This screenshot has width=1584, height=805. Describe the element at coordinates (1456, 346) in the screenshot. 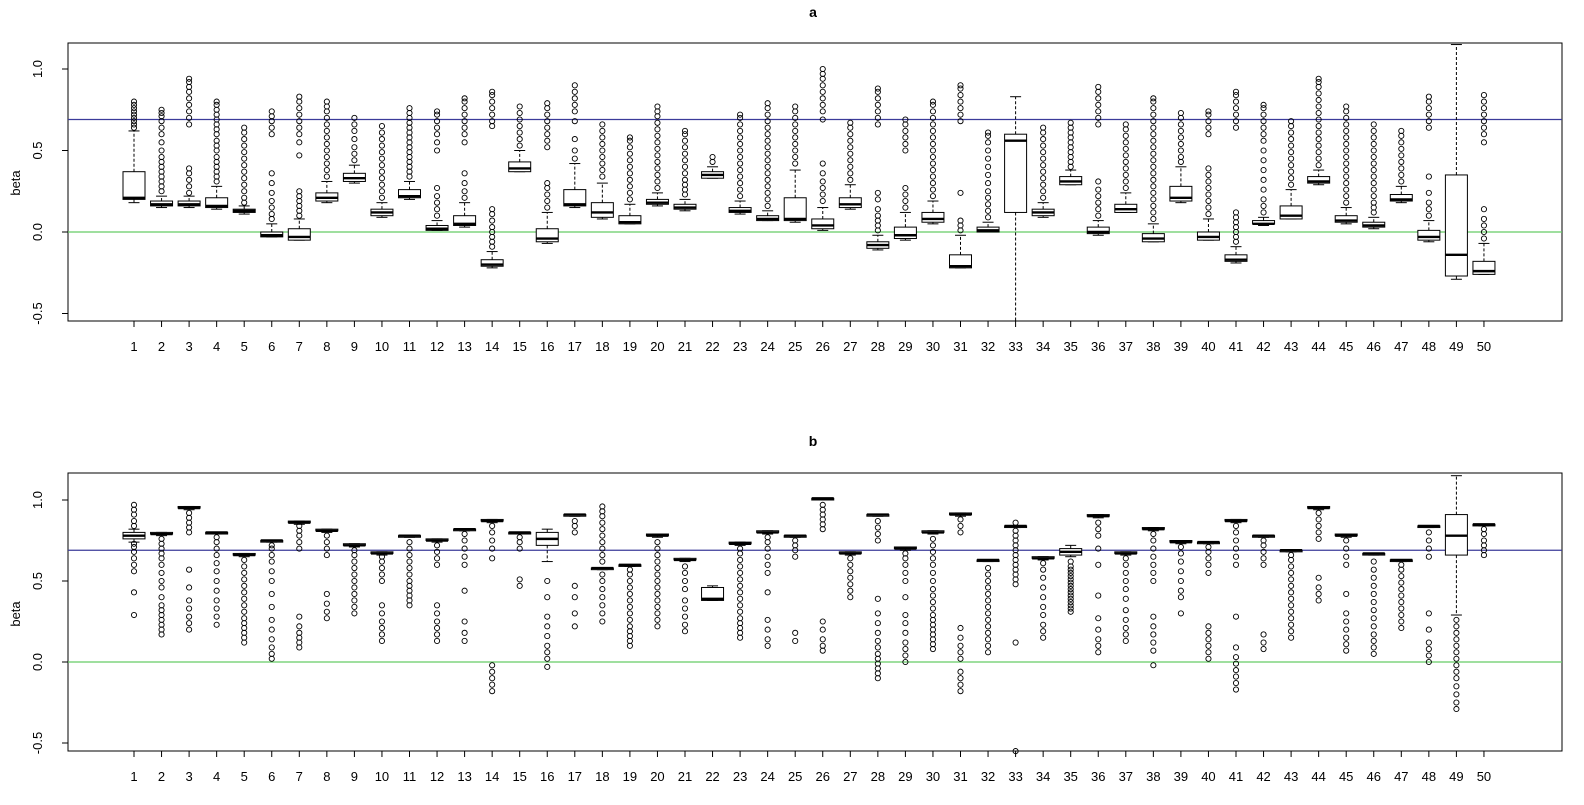

I see `panel-a-x-tick-label: 49` at that location.